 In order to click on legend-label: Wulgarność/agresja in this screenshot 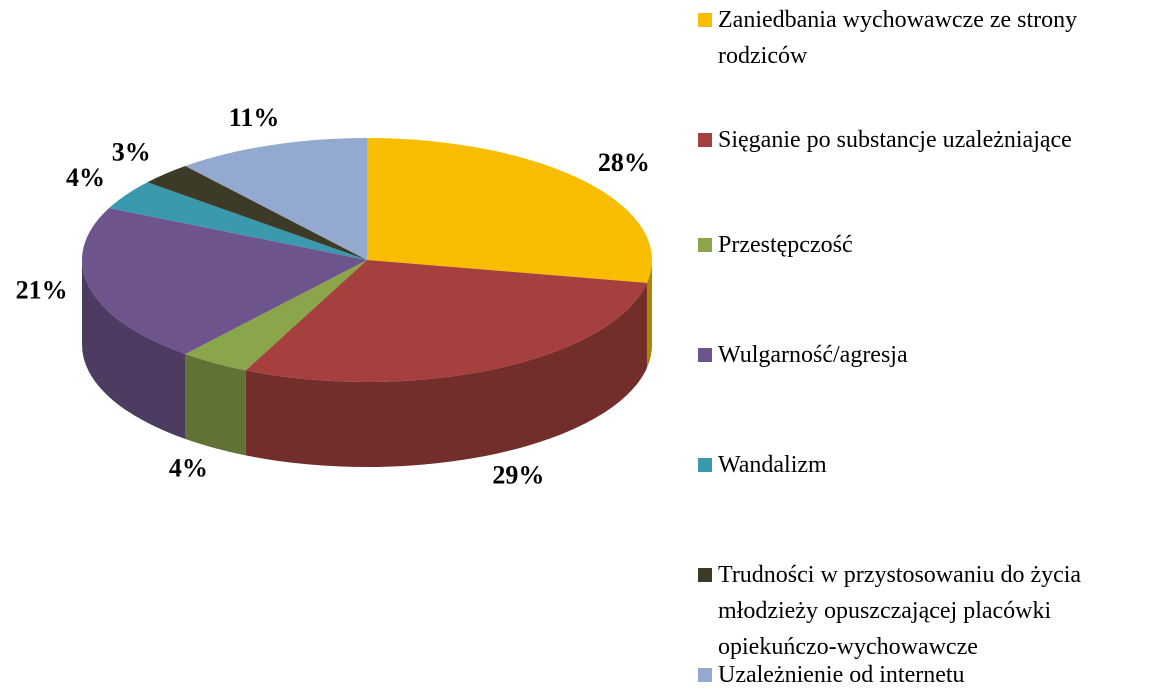, I will do `click(813, 355)`.